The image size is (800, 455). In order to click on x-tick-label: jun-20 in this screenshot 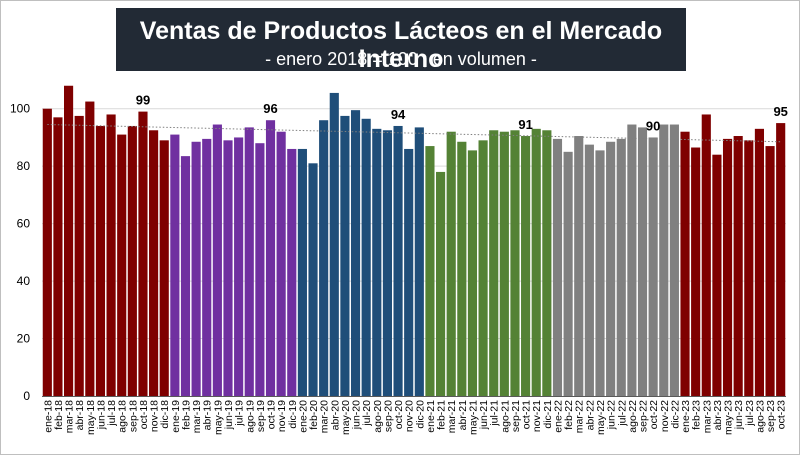, I will do `click(357, 415)`.